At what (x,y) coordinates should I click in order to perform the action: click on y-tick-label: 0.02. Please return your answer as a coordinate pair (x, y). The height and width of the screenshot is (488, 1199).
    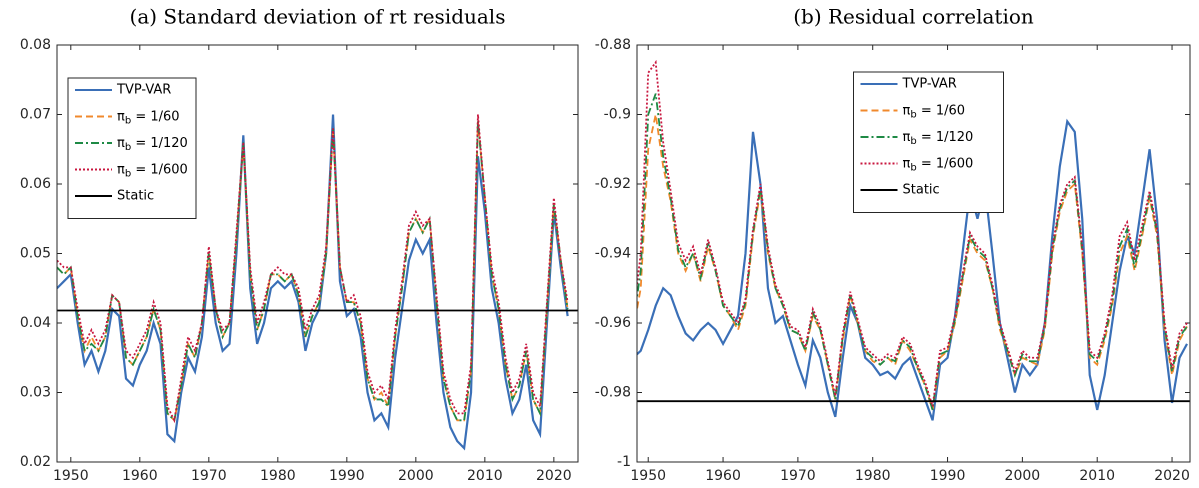
    Looking at the image, I should click on (35, 462).